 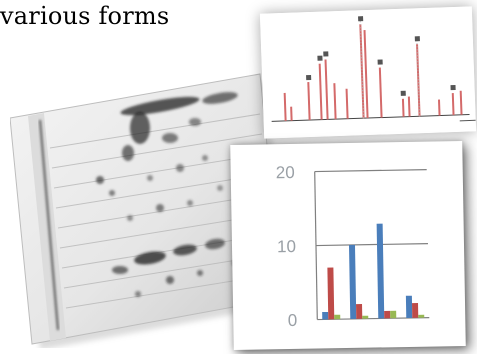 What do you see at coordinates (285, 172) in the screenshot?
I see `y-tick-label: 20` at bounding box center [285, 172].